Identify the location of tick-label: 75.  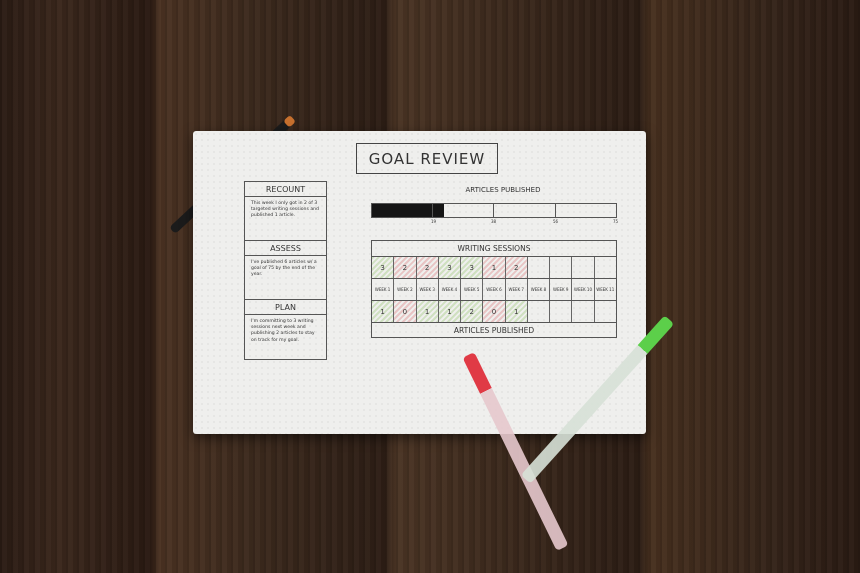
(616, 221).